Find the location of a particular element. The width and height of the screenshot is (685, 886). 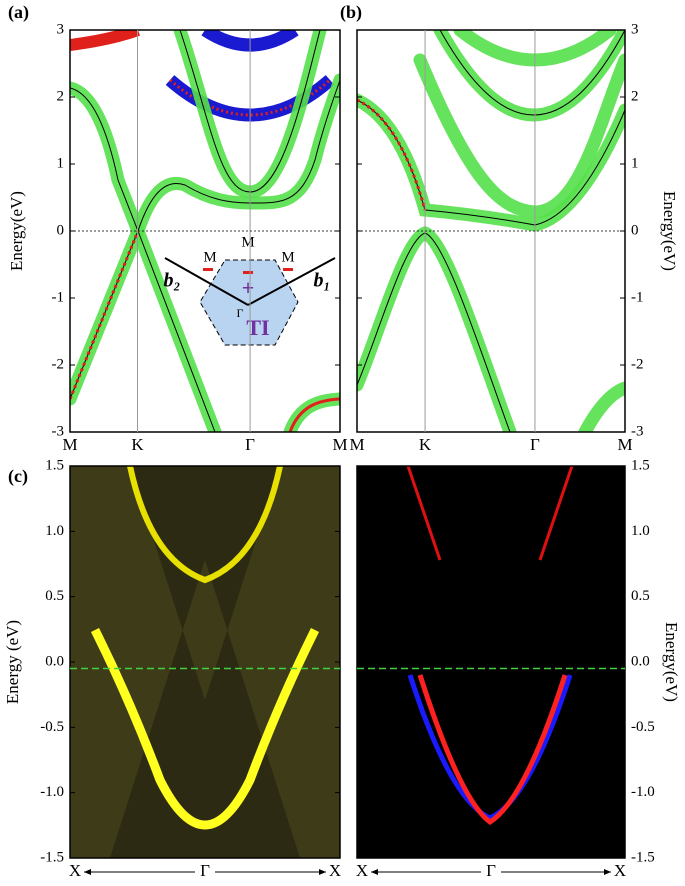

inset-label: TI is located at coordinates (257, 327).